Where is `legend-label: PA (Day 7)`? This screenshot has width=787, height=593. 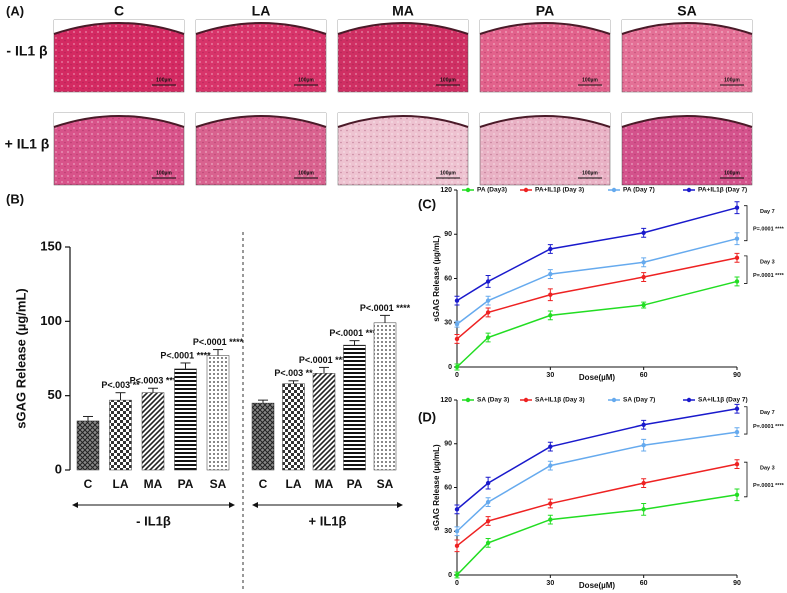
legend-label: PA (Day 7) is located at coordinates (639, 190).